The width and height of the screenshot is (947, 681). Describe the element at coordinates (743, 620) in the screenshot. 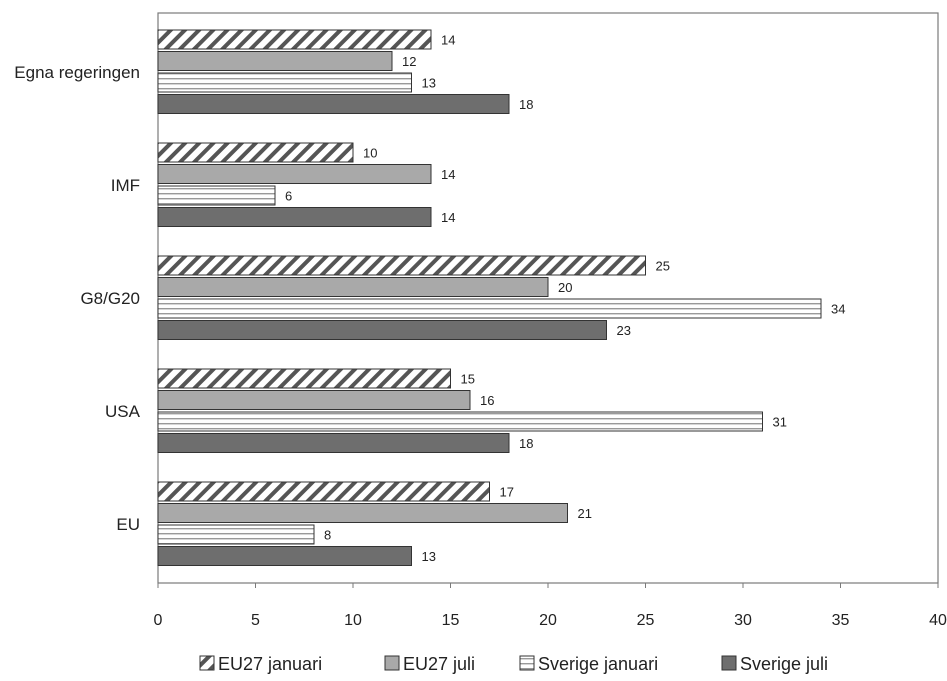

I see `x-tick-label: 30` at that location.